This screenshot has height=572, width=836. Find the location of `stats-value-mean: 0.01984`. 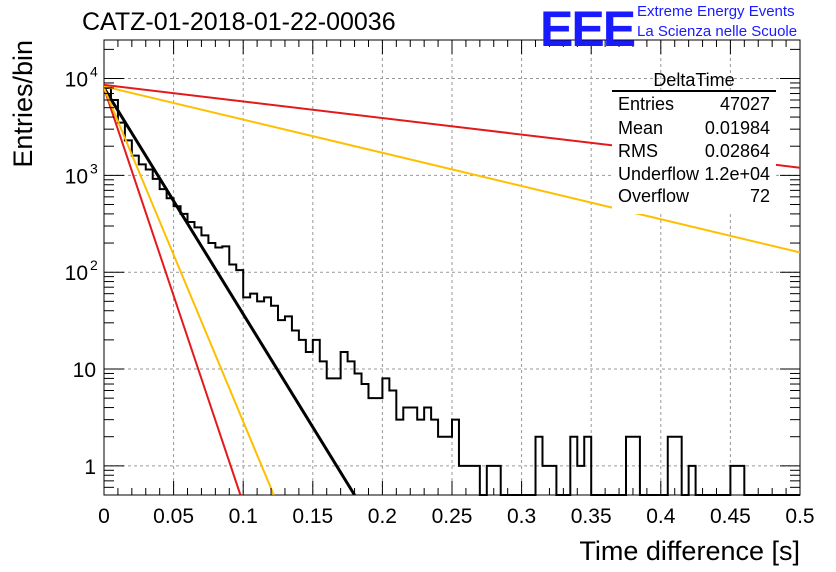

stats-value-mean: 0.01984 is located at coordinates (737, 128).